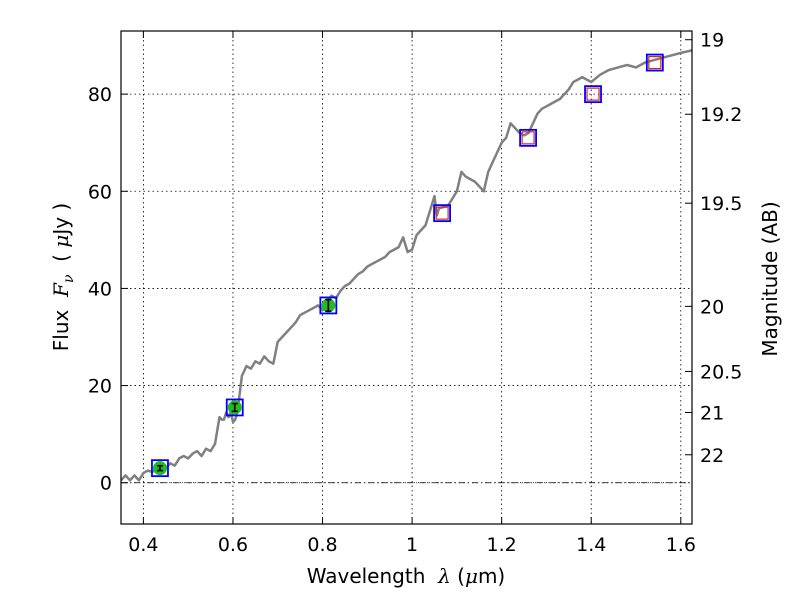 This screenshot has height=600, width=800. Describe the element at coordinates (100, 192) in the screenshot. I see `y-tick-label: 60` at that location.